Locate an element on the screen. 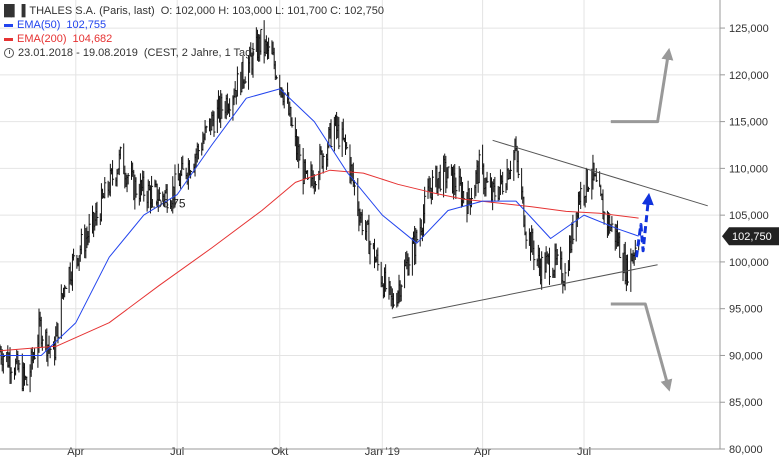 Image resolution: width=780 pixels, height=457 pixels. y-tick-label: 120,000 is located at coordinates (749, 76).